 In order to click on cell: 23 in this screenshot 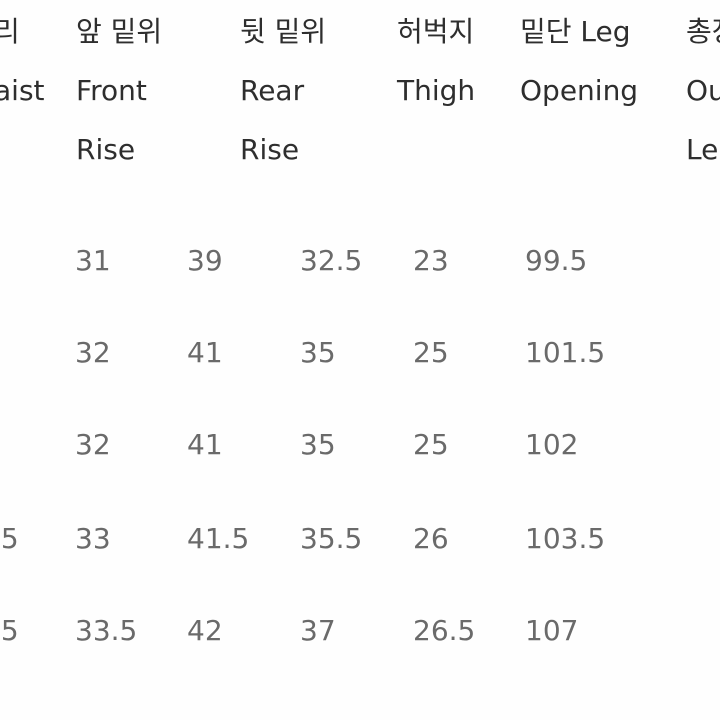, I will do `click(431, 260)`.